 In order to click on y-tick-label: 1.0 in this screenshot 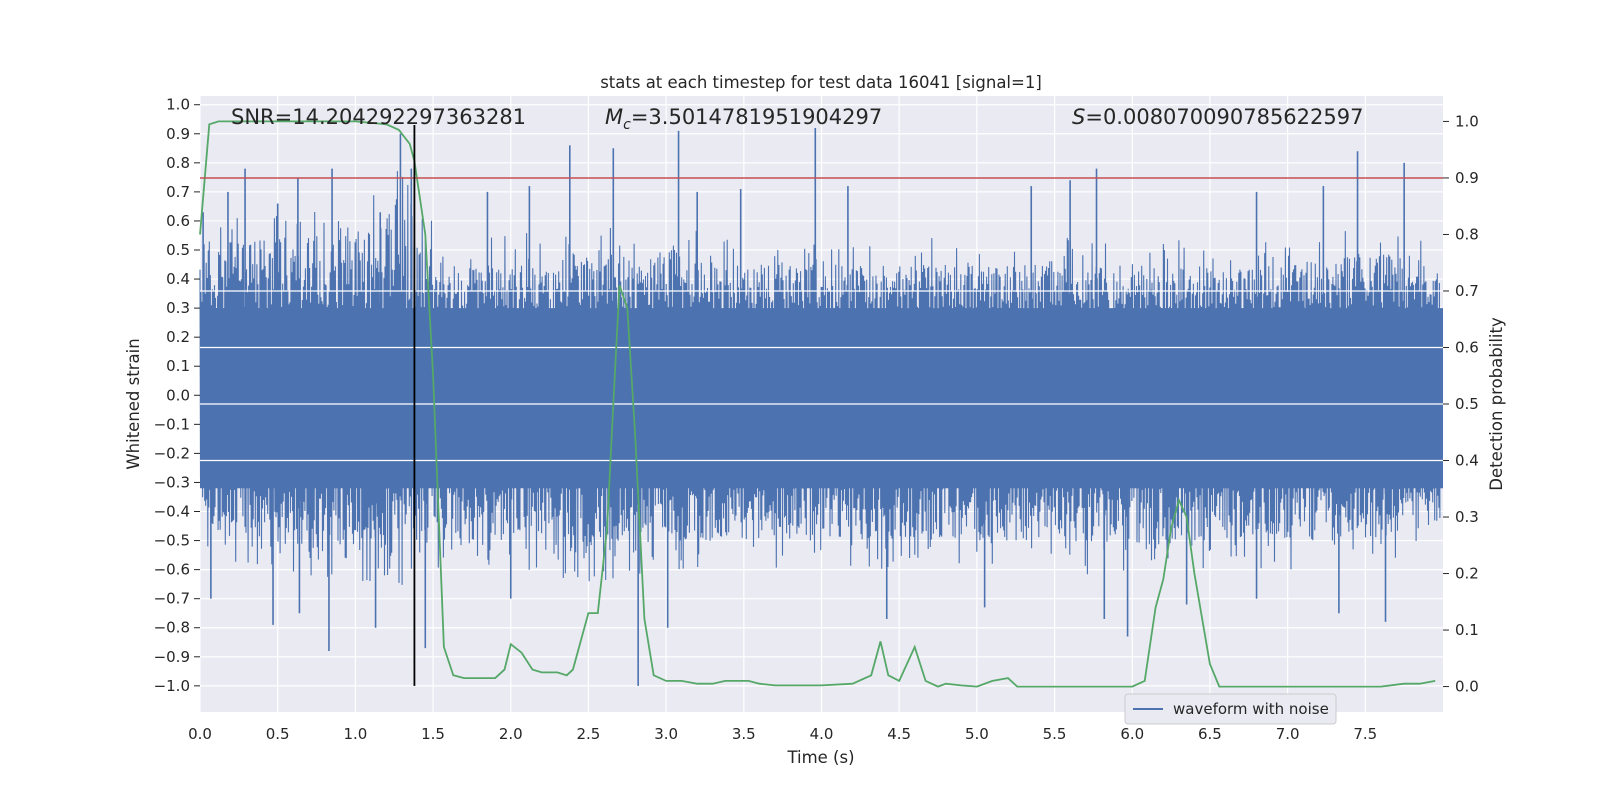, I will do `click(178, 105)`.